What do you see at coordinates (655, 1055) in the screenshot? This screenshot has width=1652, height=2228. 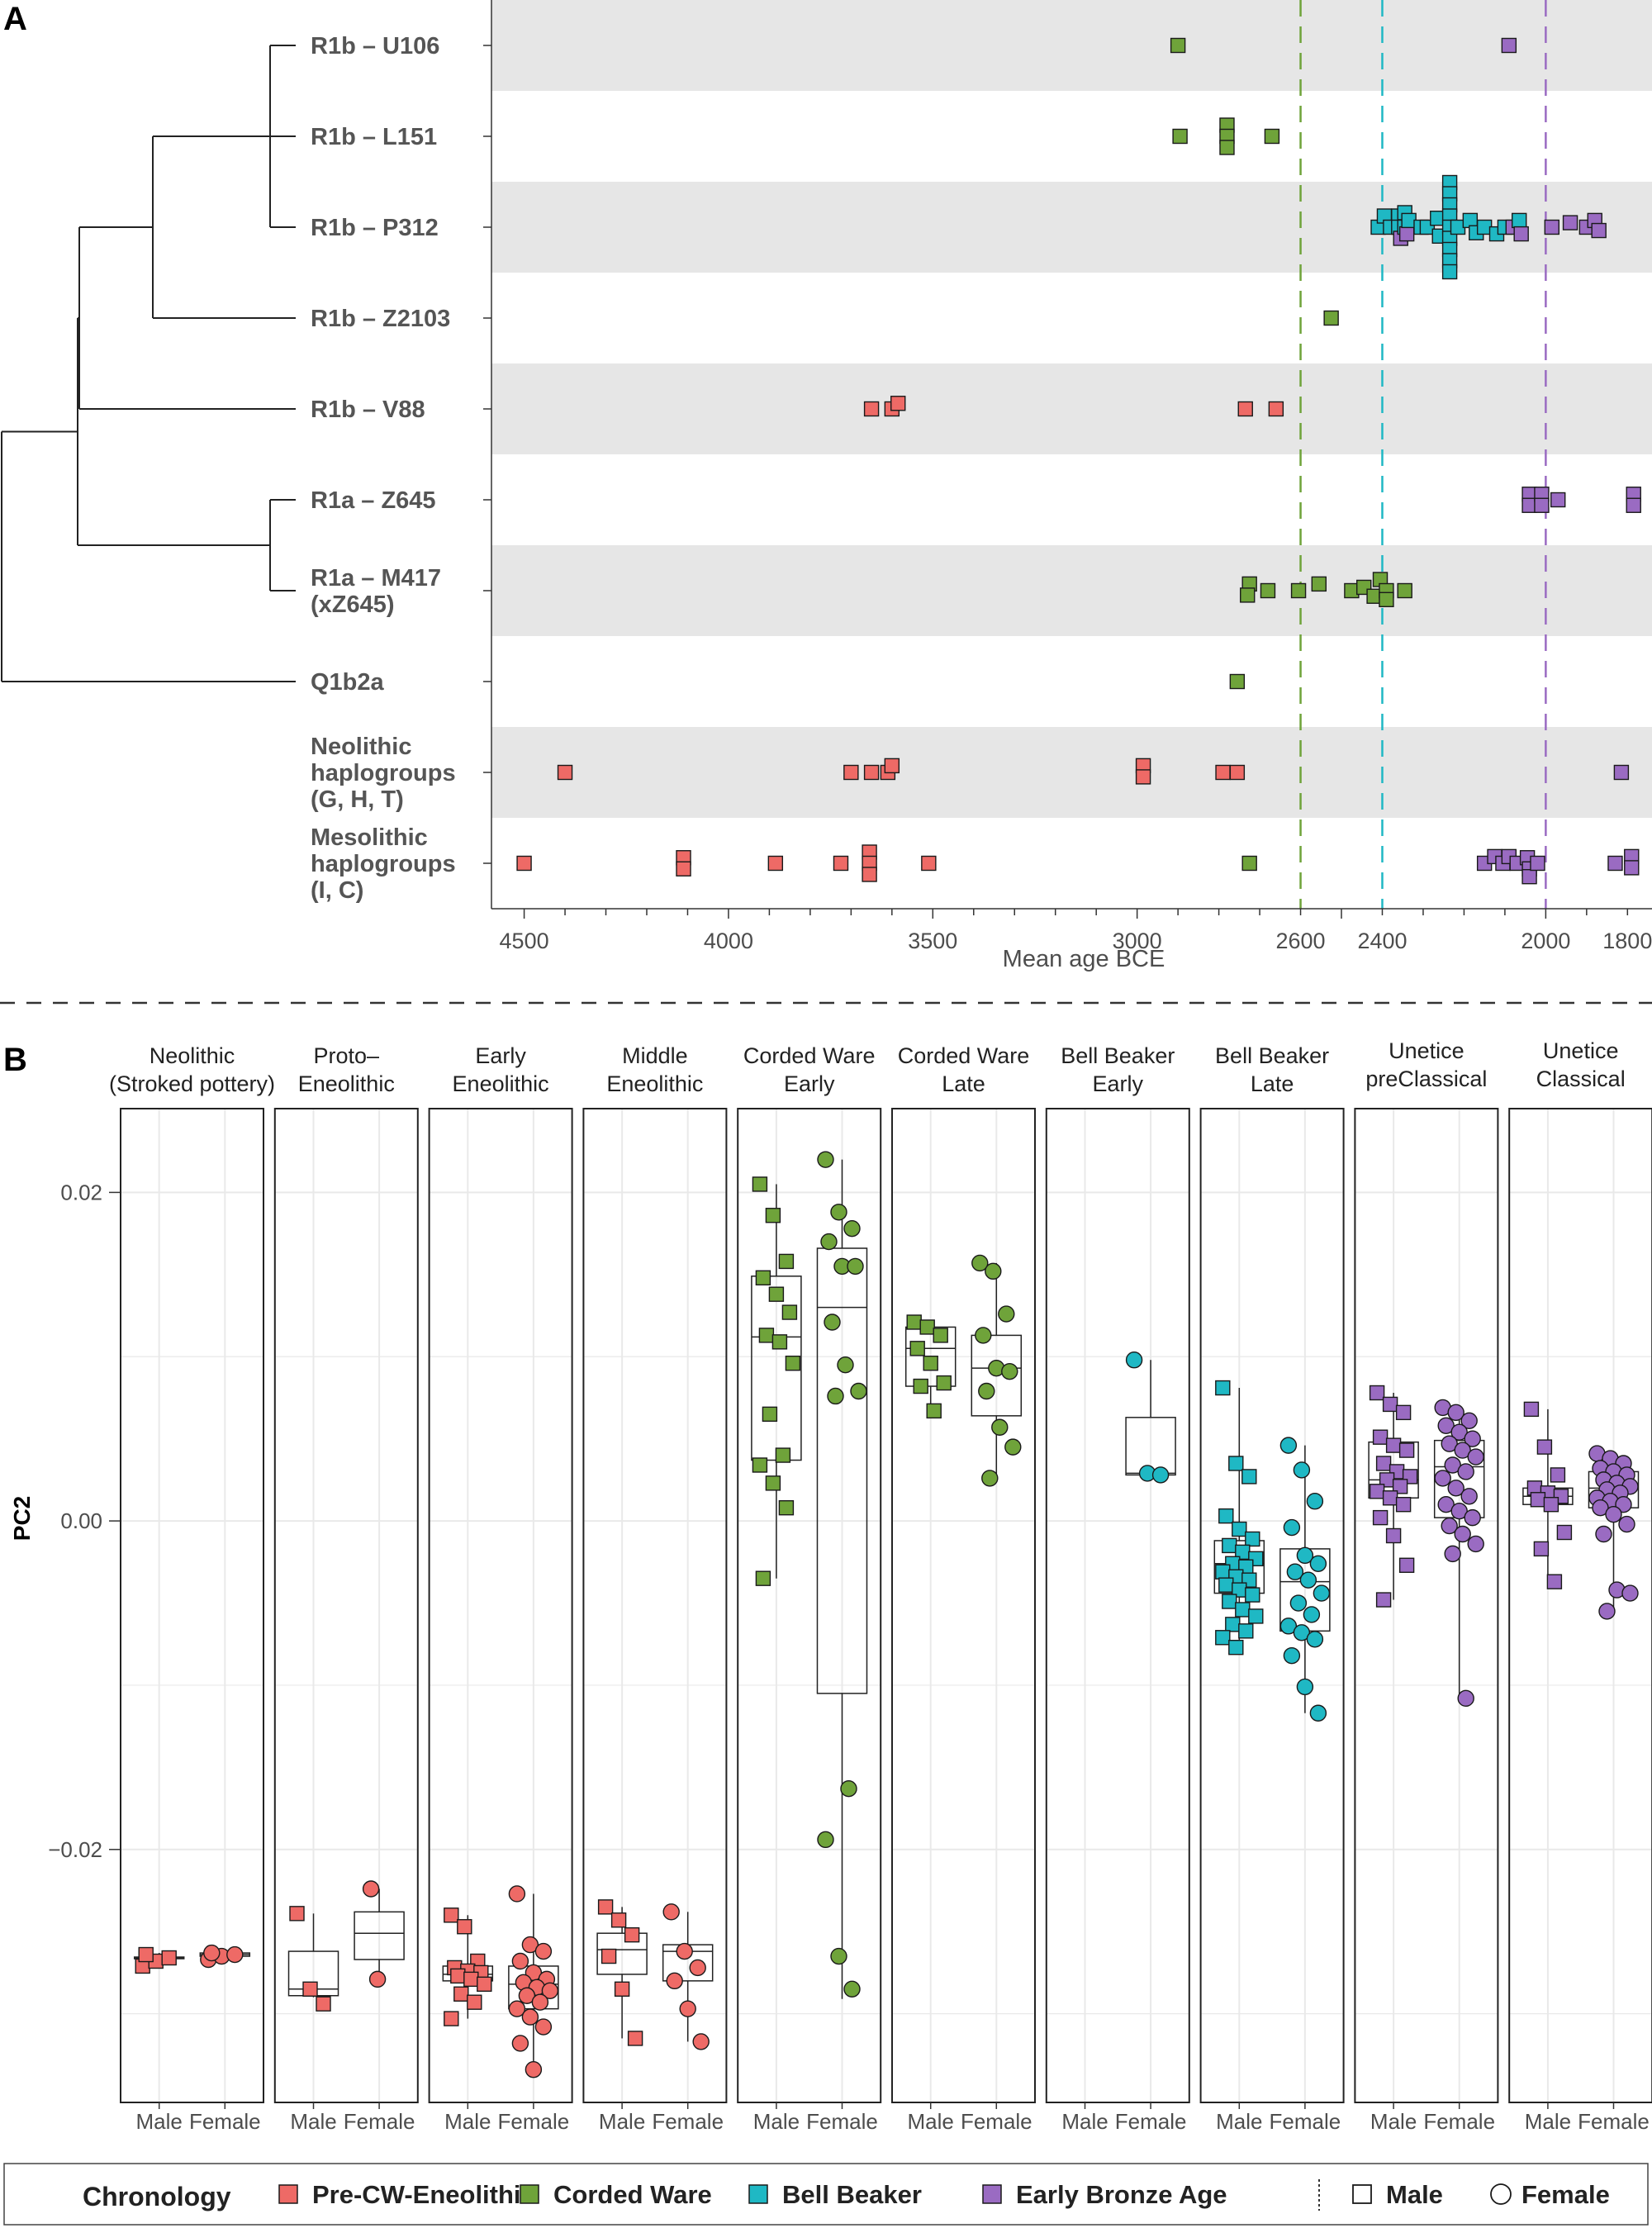 I see `facet-title: Middle` at bounding box center [655, 1055].